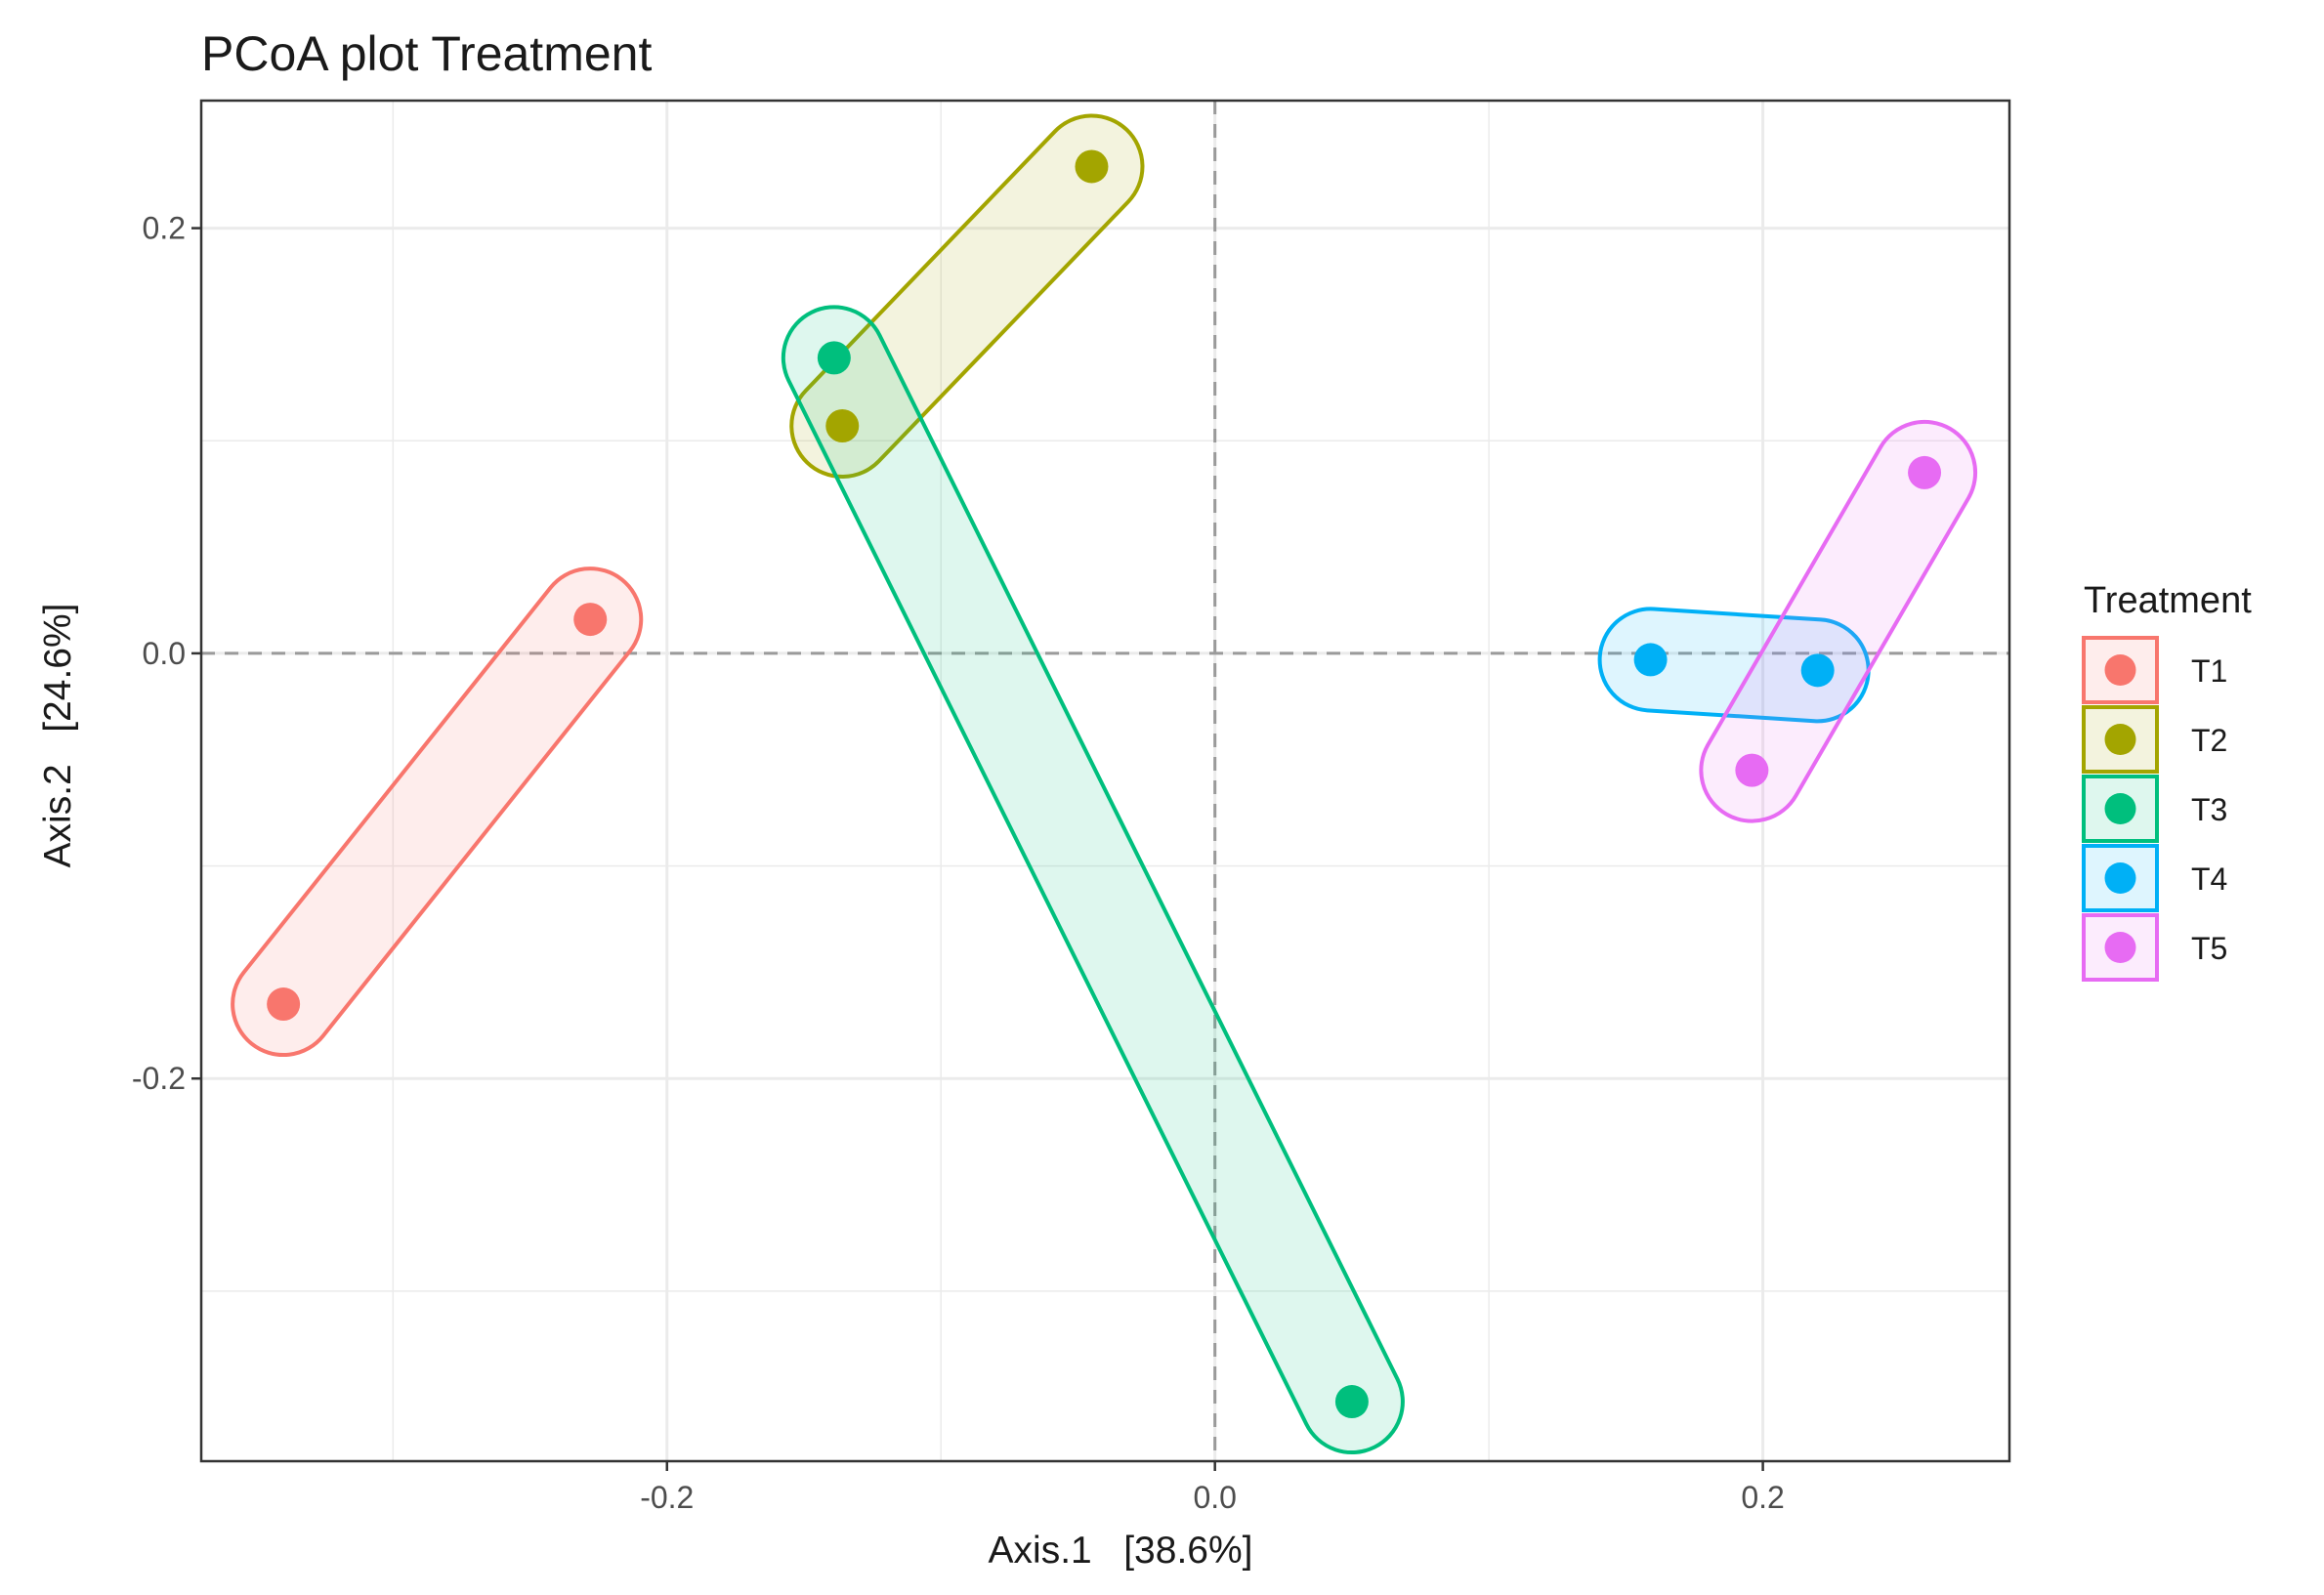 The width and height of the screenshot is (2324, 1595). What do you see at coordinates (2209, 671) in the screenshot?
I see `legend-label-t1: T1` at bounding box center [2209, 671].